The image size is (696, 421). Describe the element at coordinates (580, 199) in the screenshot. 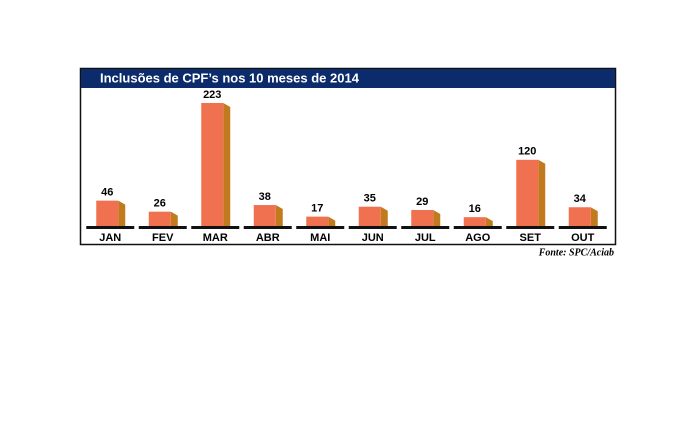

I see `data-label: 34` at that location.